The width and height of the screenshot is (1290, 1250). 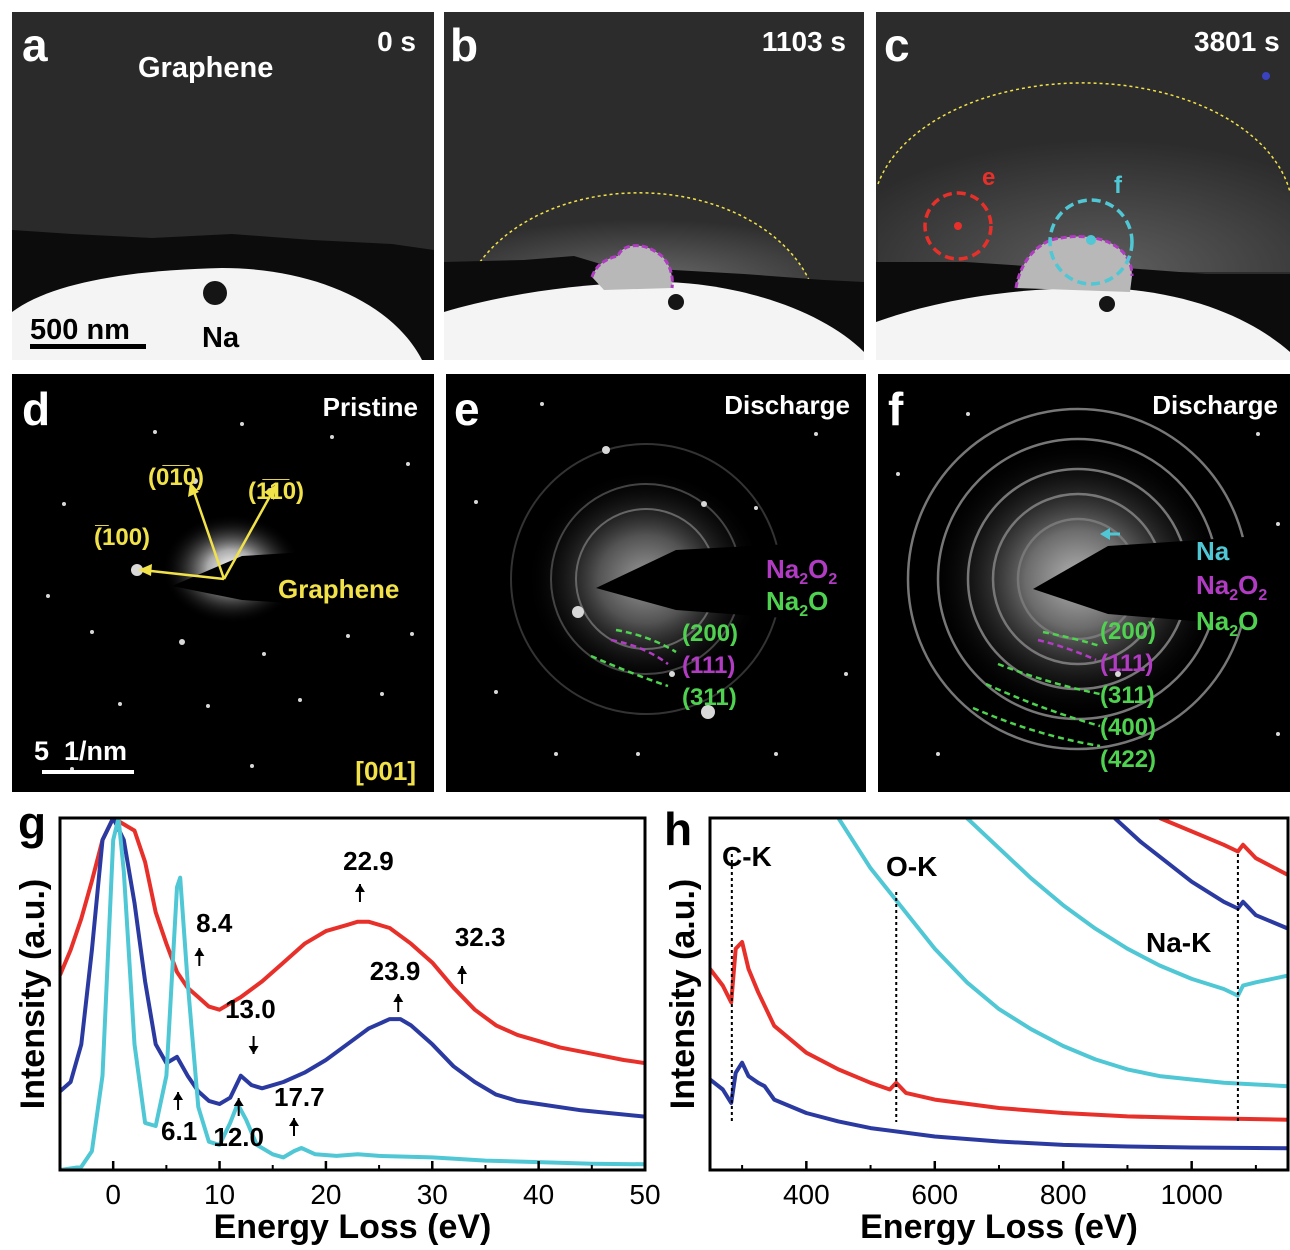 What do you see at coordinates (464, 45) in the screenshot?
I see `panel-label-b: b` at bounding box center [464, 45].